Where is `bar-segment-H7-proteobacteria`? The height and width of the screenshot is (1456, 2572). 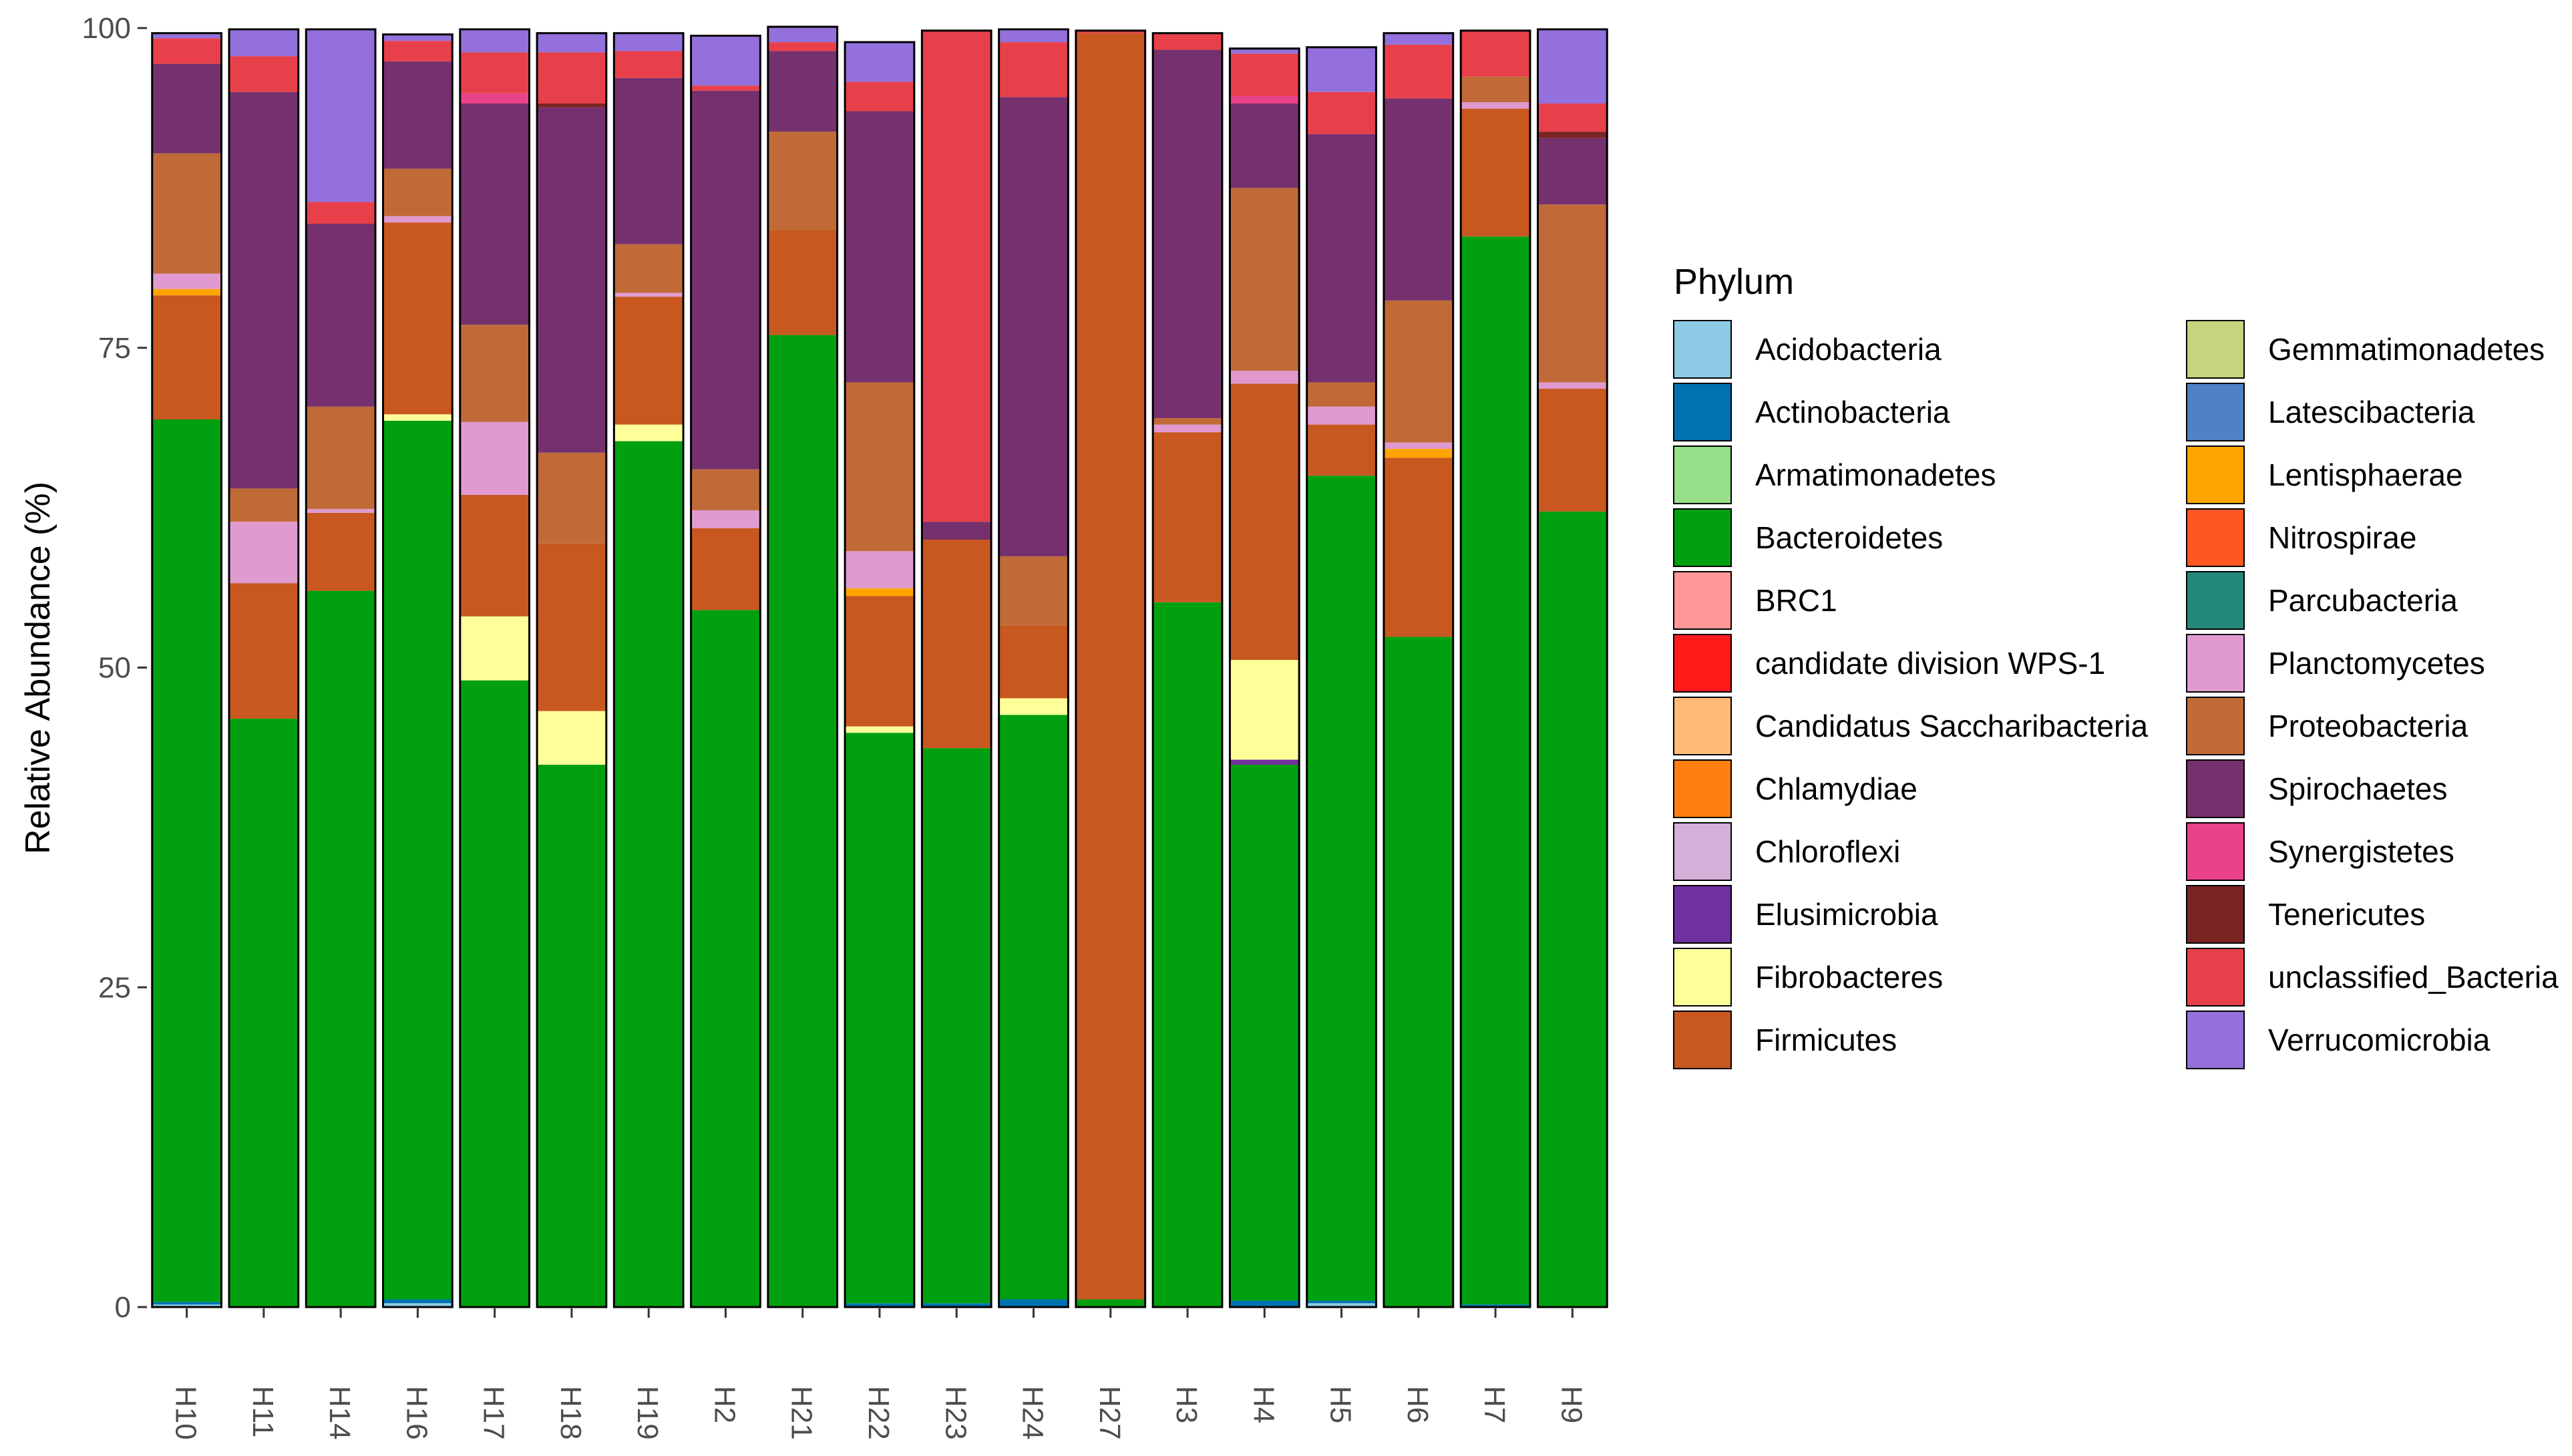
bar-segment-H7-proteobacteria is located at coordinates (1495, 89).